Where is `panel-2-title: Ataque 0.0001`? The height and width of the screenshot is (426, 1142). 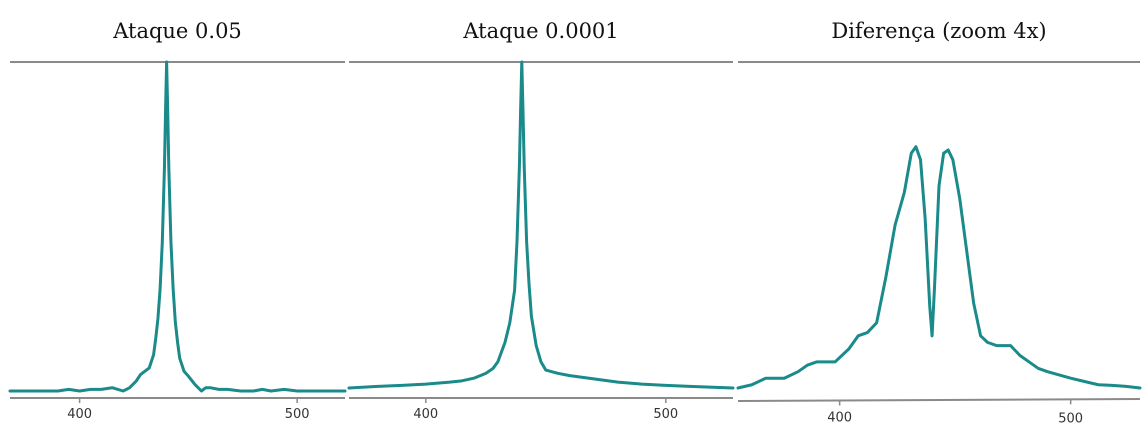 panel-2-title: Ataque 0.0001 is located at coordinates (541, 31).